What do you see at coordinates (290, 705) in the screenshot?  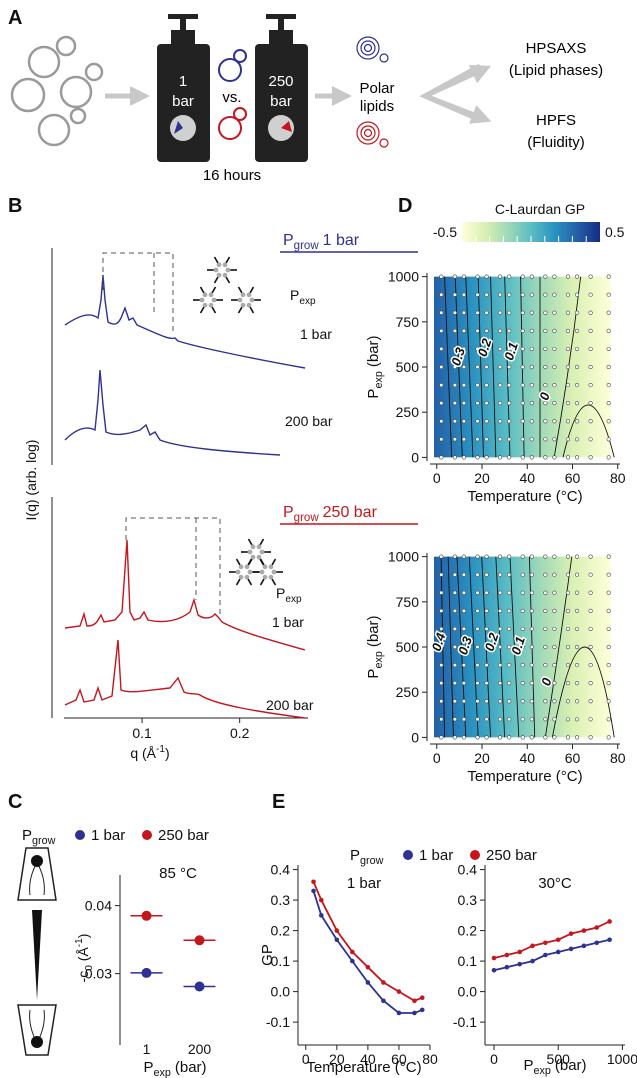 I see `trace-label: 200 bar` at bounding box center [290, 705].